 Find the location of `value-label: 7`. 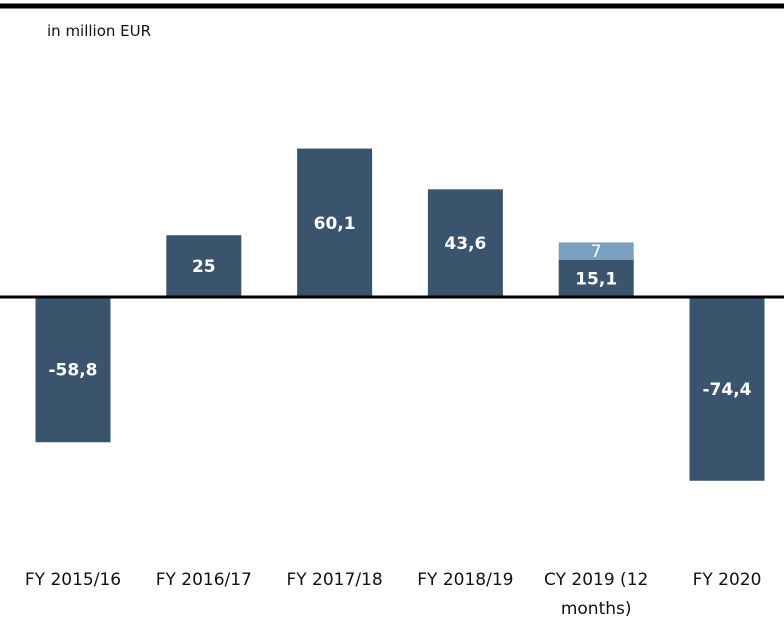

value-label: 7 is located at coordinates (596, 252).